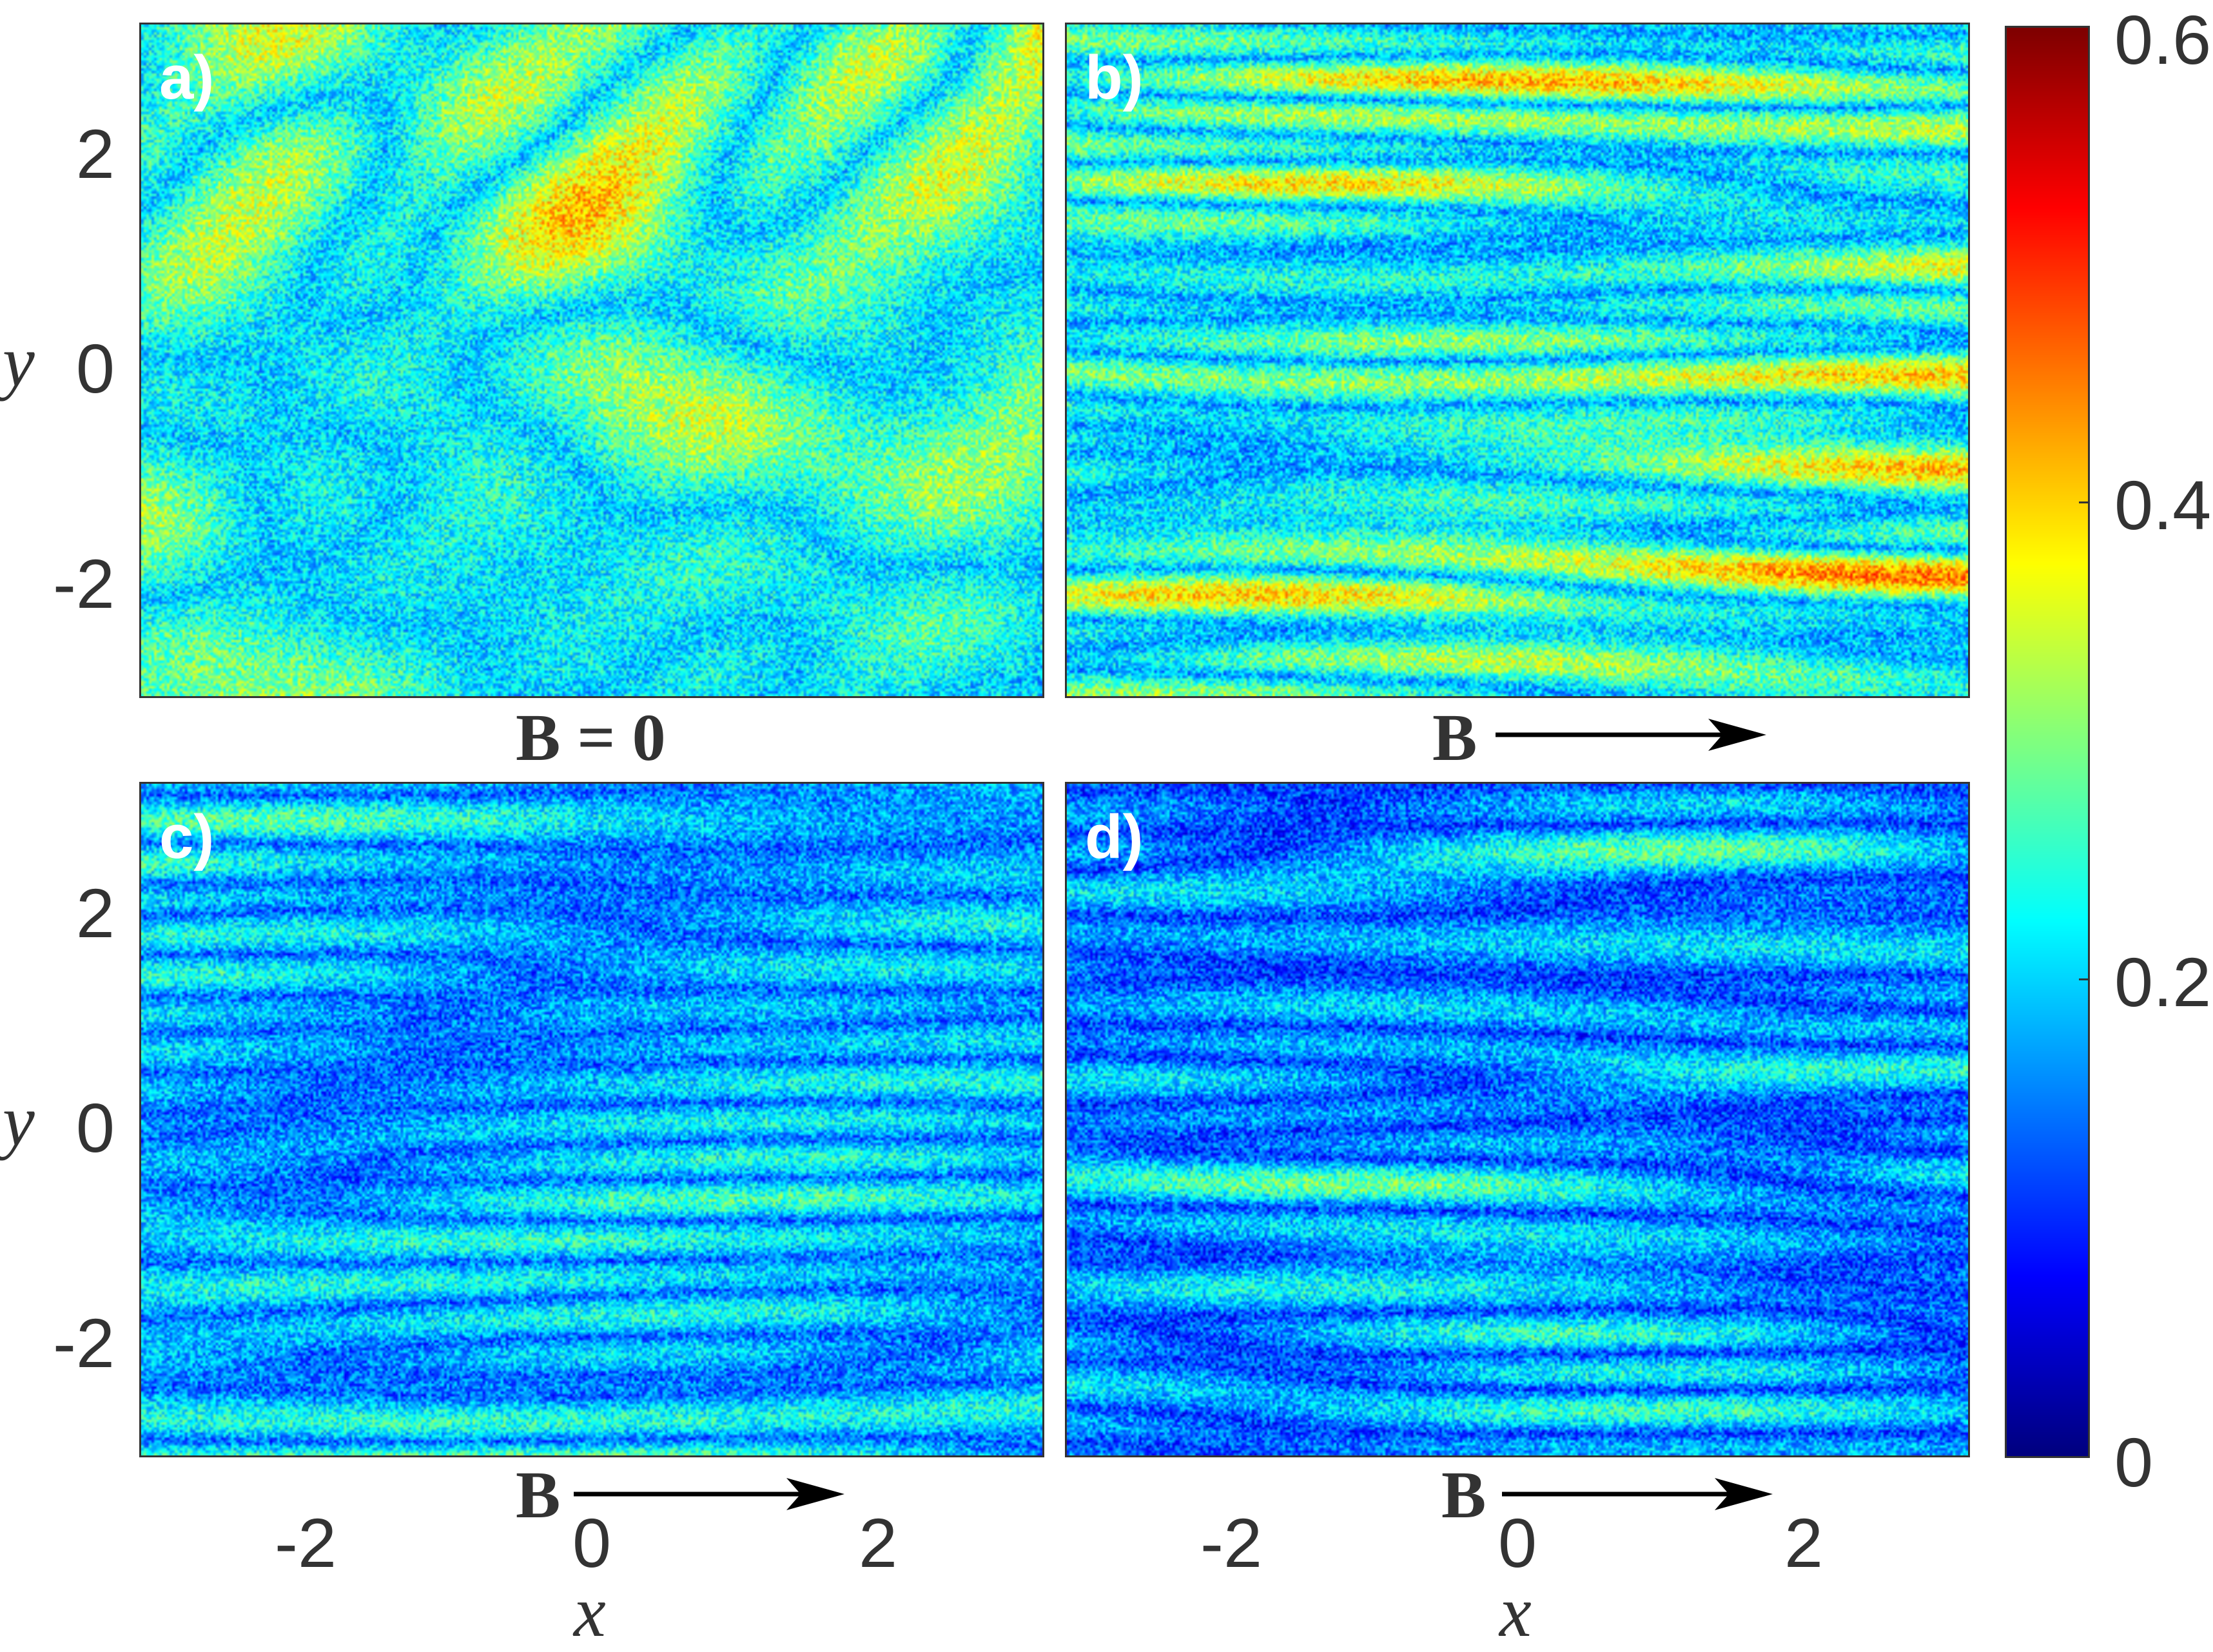  I want to click on xlabel-c: x, so click(590, 1612).